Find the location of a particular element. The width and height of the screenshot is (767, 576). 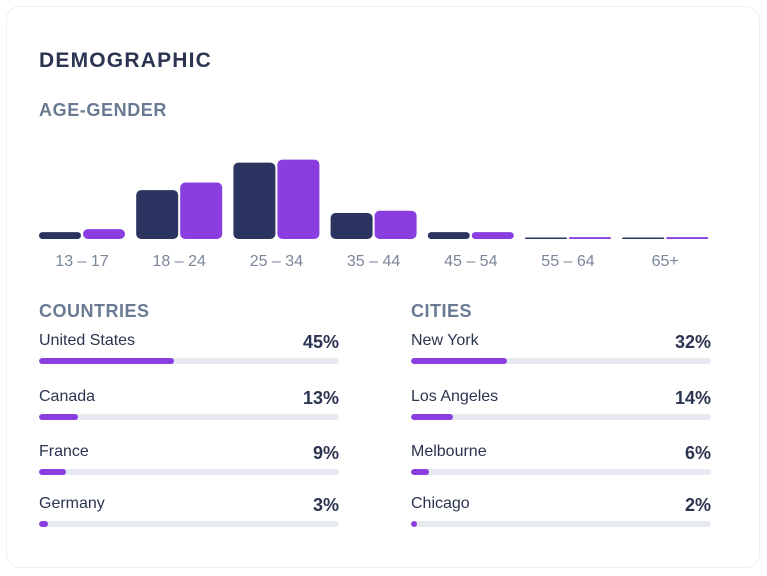

x-tick-label: 35 – 44 is located at coordinates (373, 261).